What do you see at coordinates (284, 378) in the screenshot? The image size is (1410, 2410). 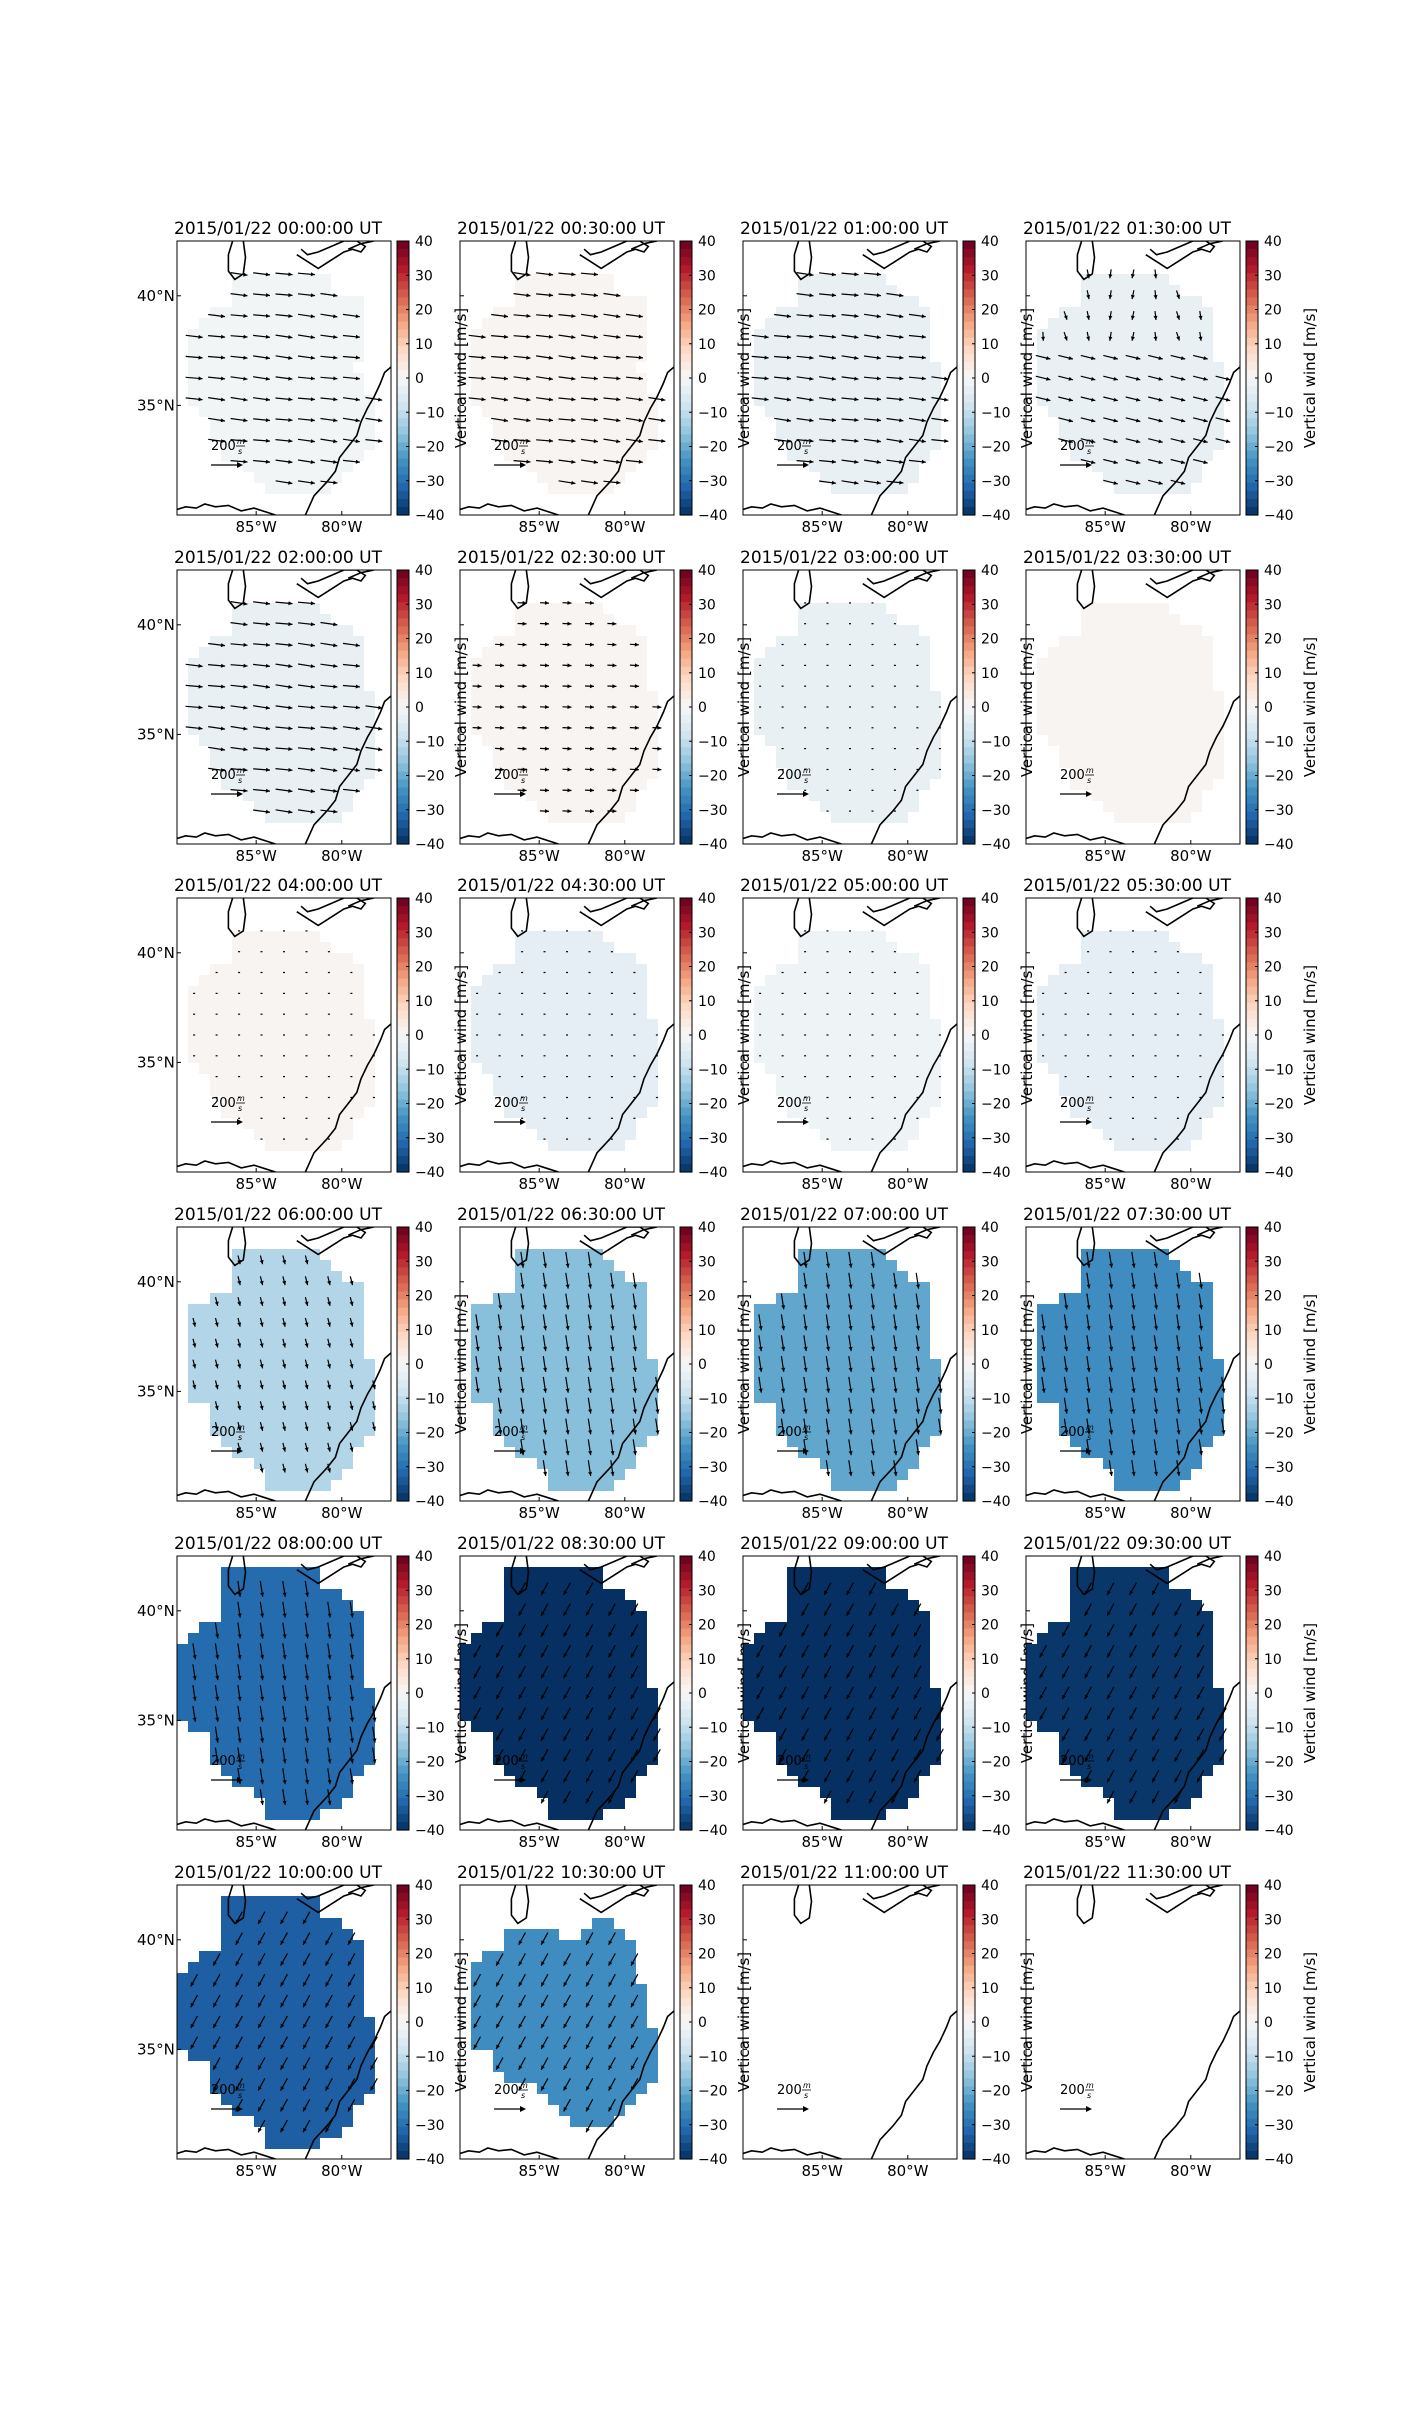 I see `coastline` at bounding box center [284, 378].